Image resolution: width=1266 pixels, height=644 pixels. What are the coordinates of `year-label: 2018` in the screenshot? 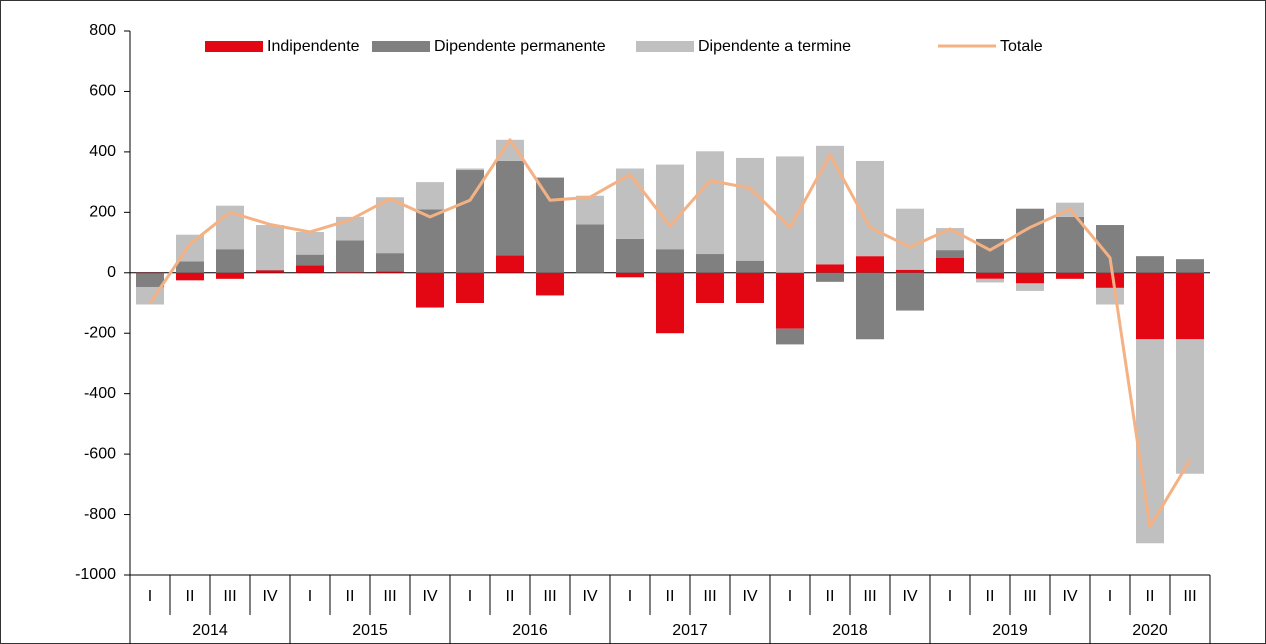 It's located at (850, 630).